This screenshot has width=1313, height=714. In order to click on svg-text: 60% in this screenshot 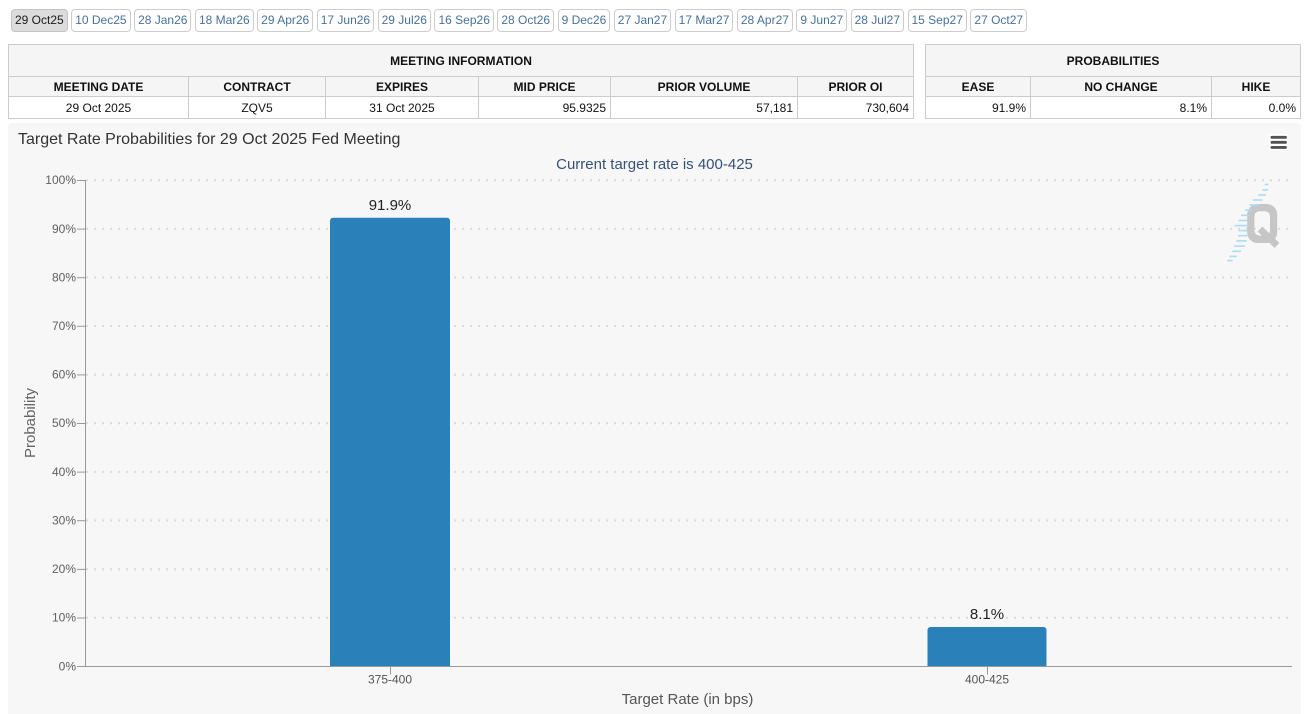, I will do `click(64, 375)`.